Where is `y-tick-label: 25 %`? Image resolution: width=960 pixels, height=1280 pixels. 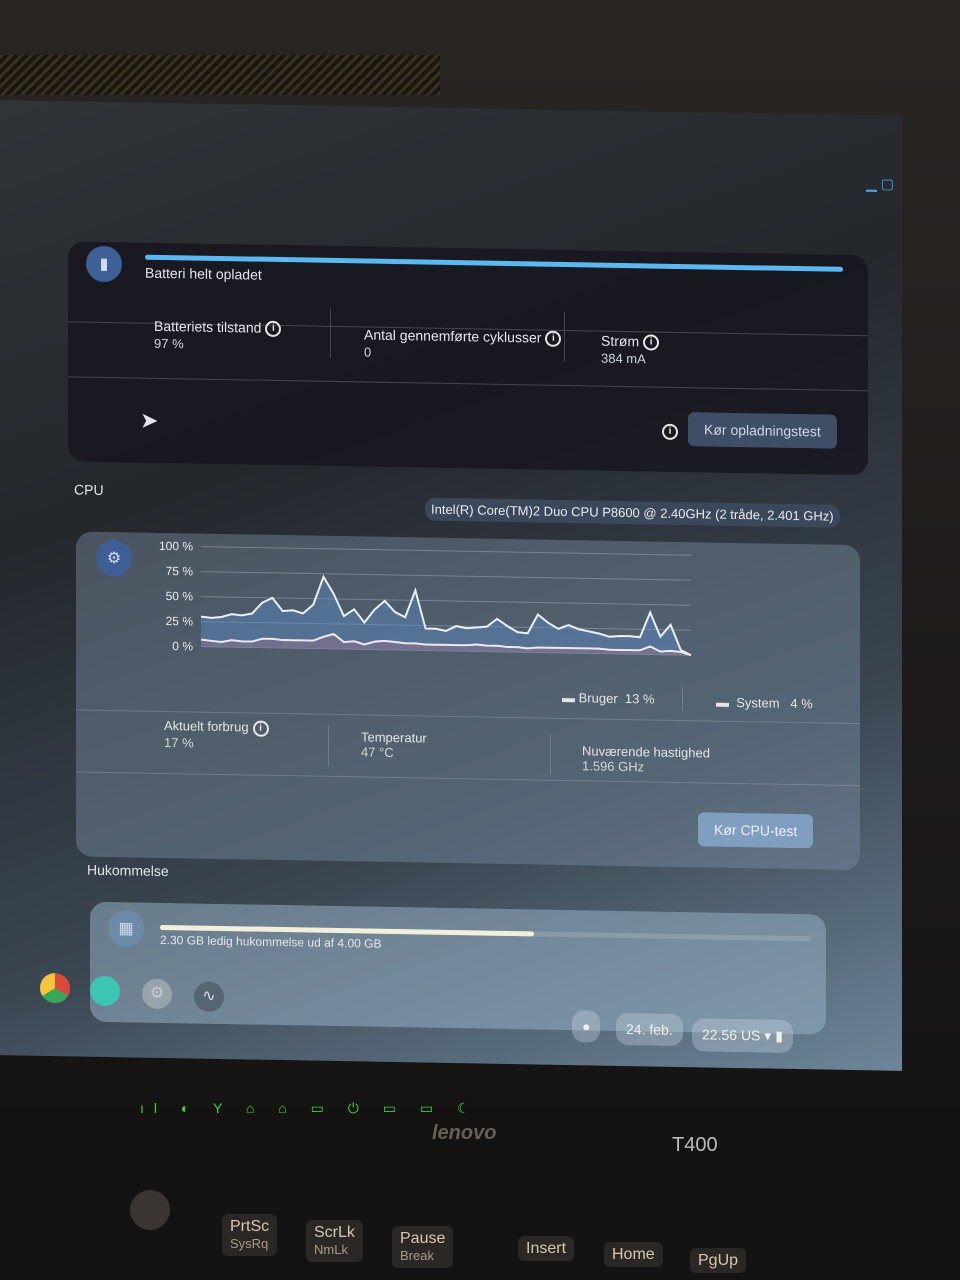
y-tick-label: 25 % is located at coordinates (180, 621).